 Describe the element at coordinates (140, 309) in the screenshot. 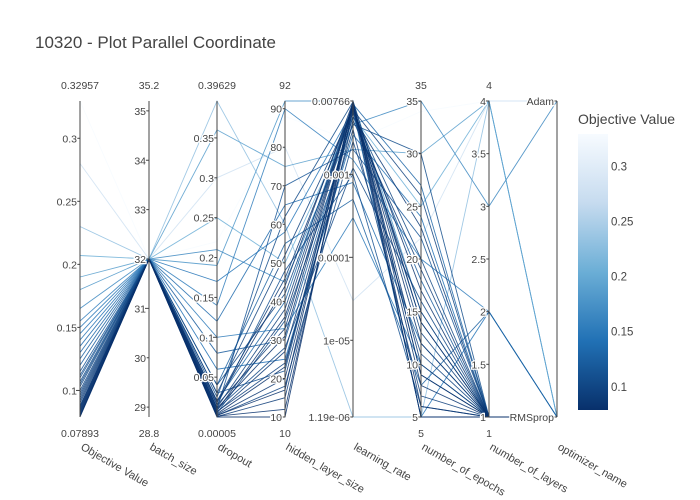

I see `axis-tick-label: 31` at that location.